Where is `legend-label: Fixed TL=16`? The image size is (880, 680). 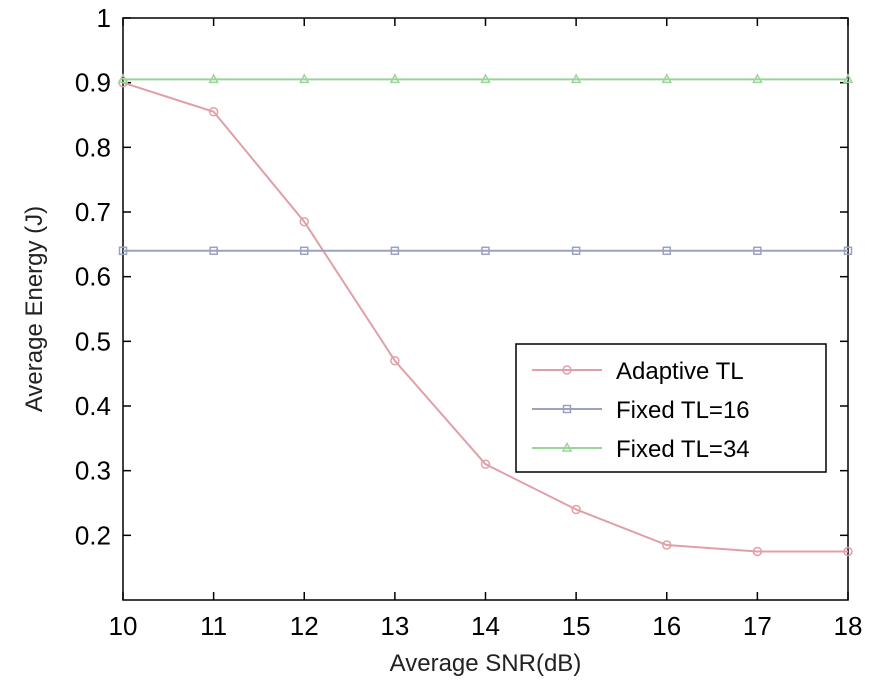 legend-label: Fixed TL=16 is located at coordinates (683, 410).